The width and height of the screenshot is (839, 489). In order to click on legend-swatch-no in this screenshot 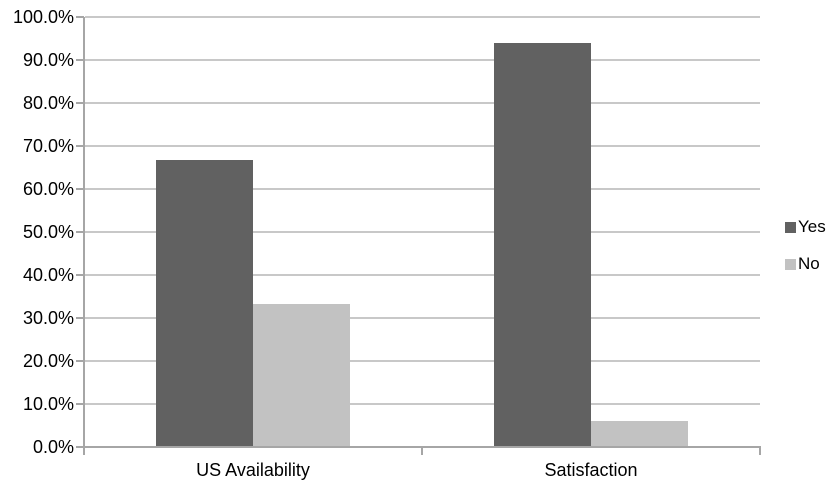, I will do `click(790, 264)`.